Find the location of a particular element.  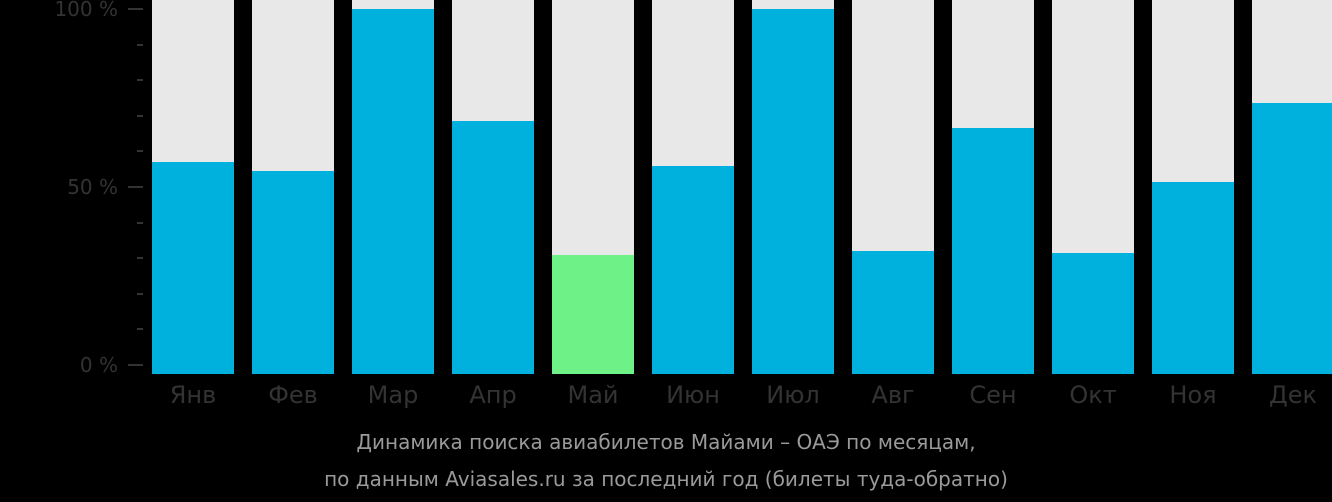

x-tick-label: Янв is located at coordinates (193, 395).